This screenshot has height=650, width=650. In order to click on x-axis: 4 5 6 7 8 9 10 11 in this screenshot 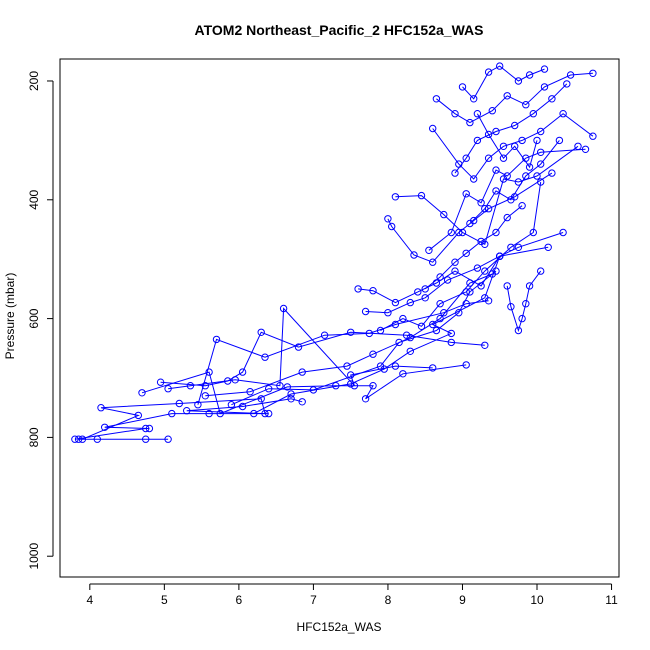, I will do `click(352, 595)`.